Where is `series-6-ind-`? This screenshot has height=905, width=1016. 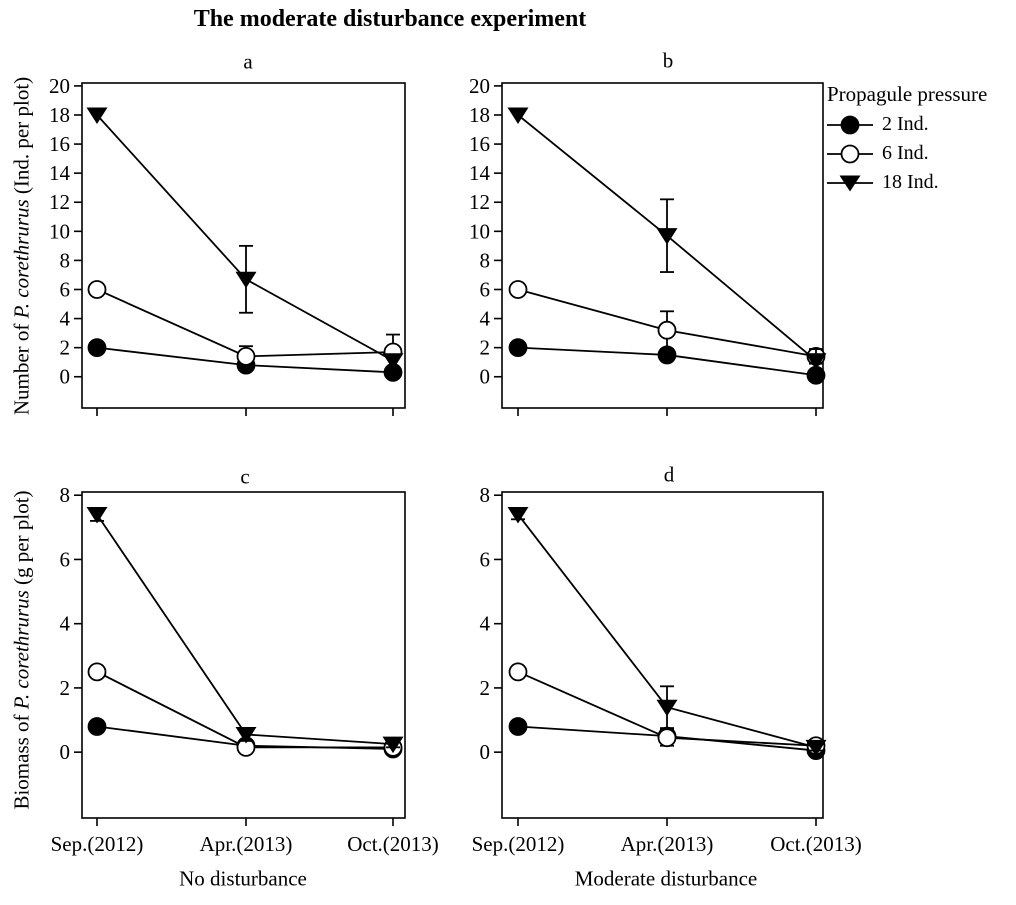
series-6-ind- is located at coordinates (245, 325).